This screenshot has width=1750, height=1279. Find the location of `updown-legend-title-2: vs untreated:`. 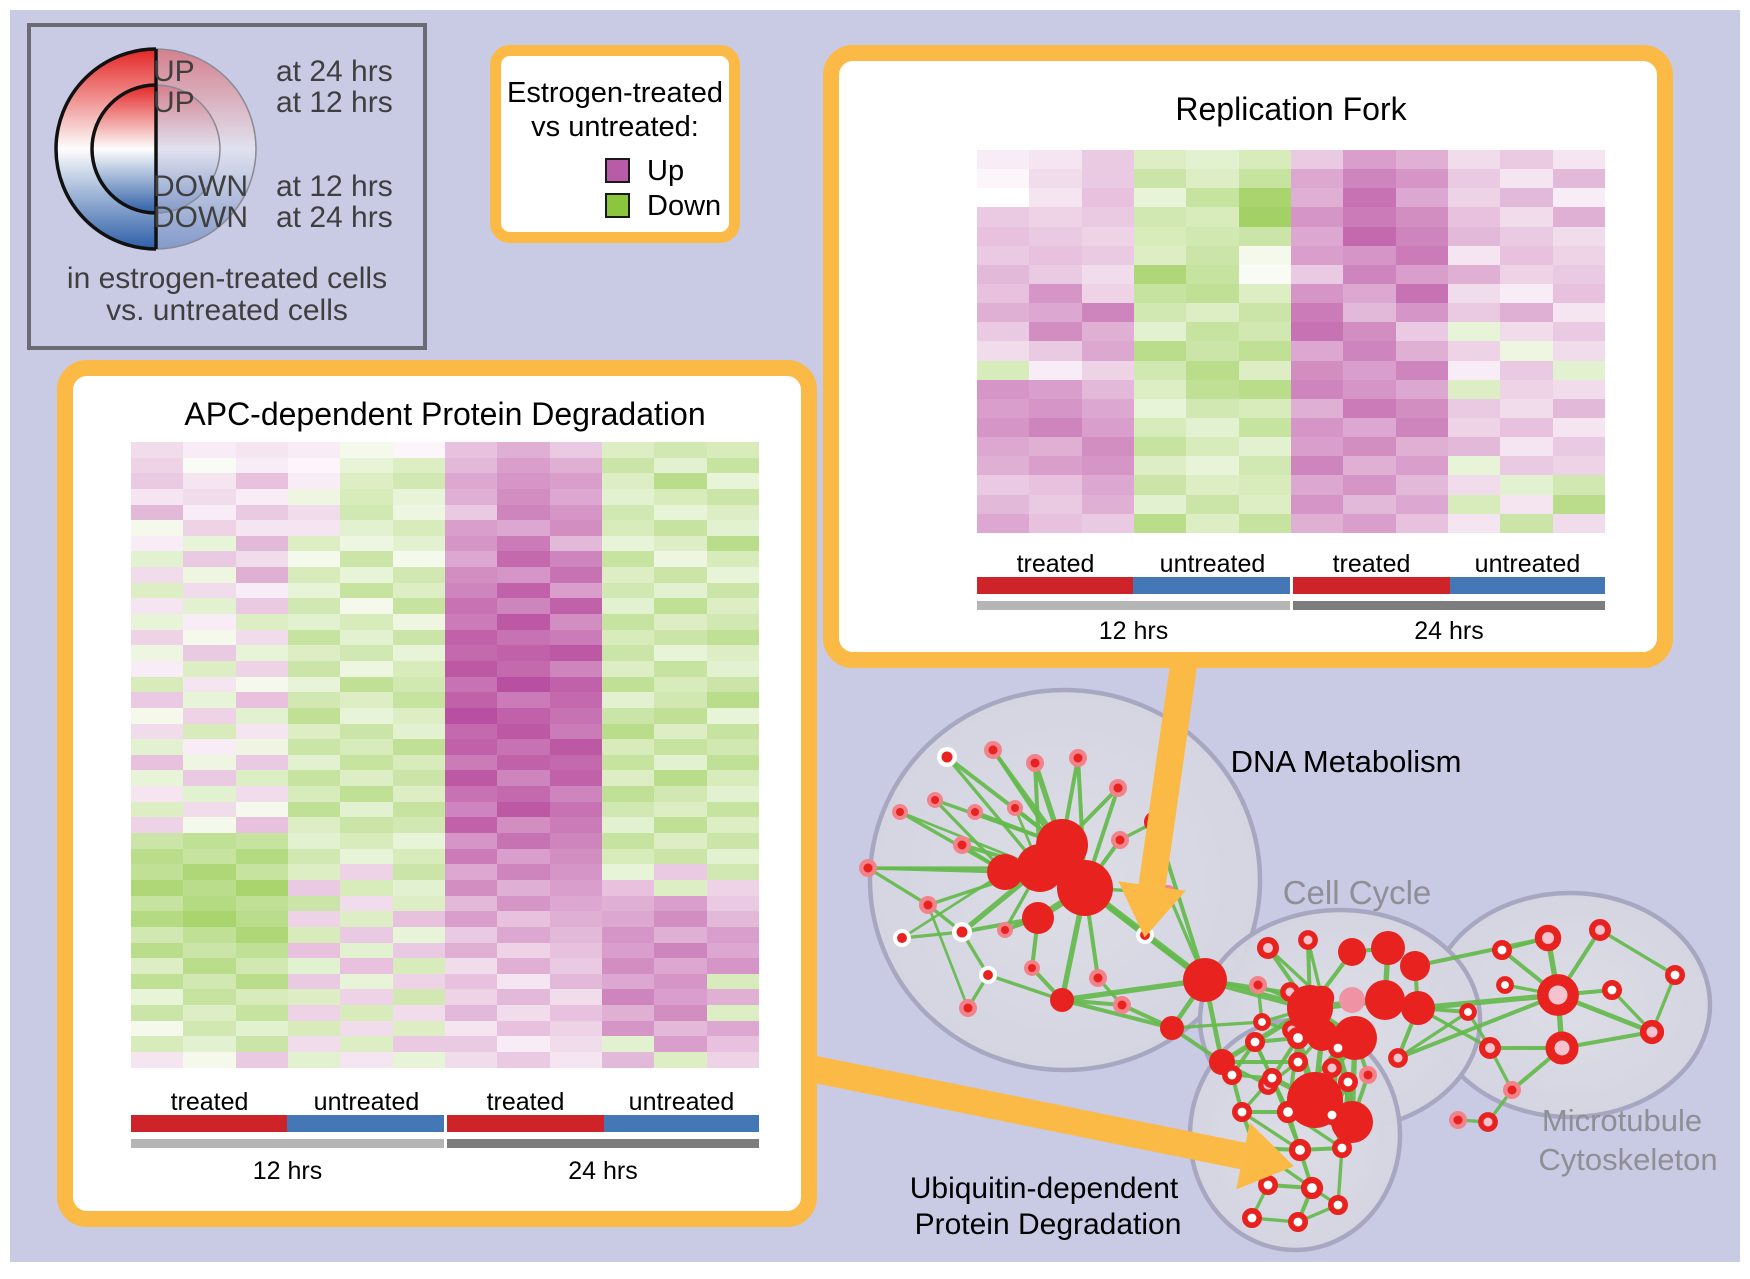

updown-legend-title-2: vs untreated: is located at coordinates (615, 127).